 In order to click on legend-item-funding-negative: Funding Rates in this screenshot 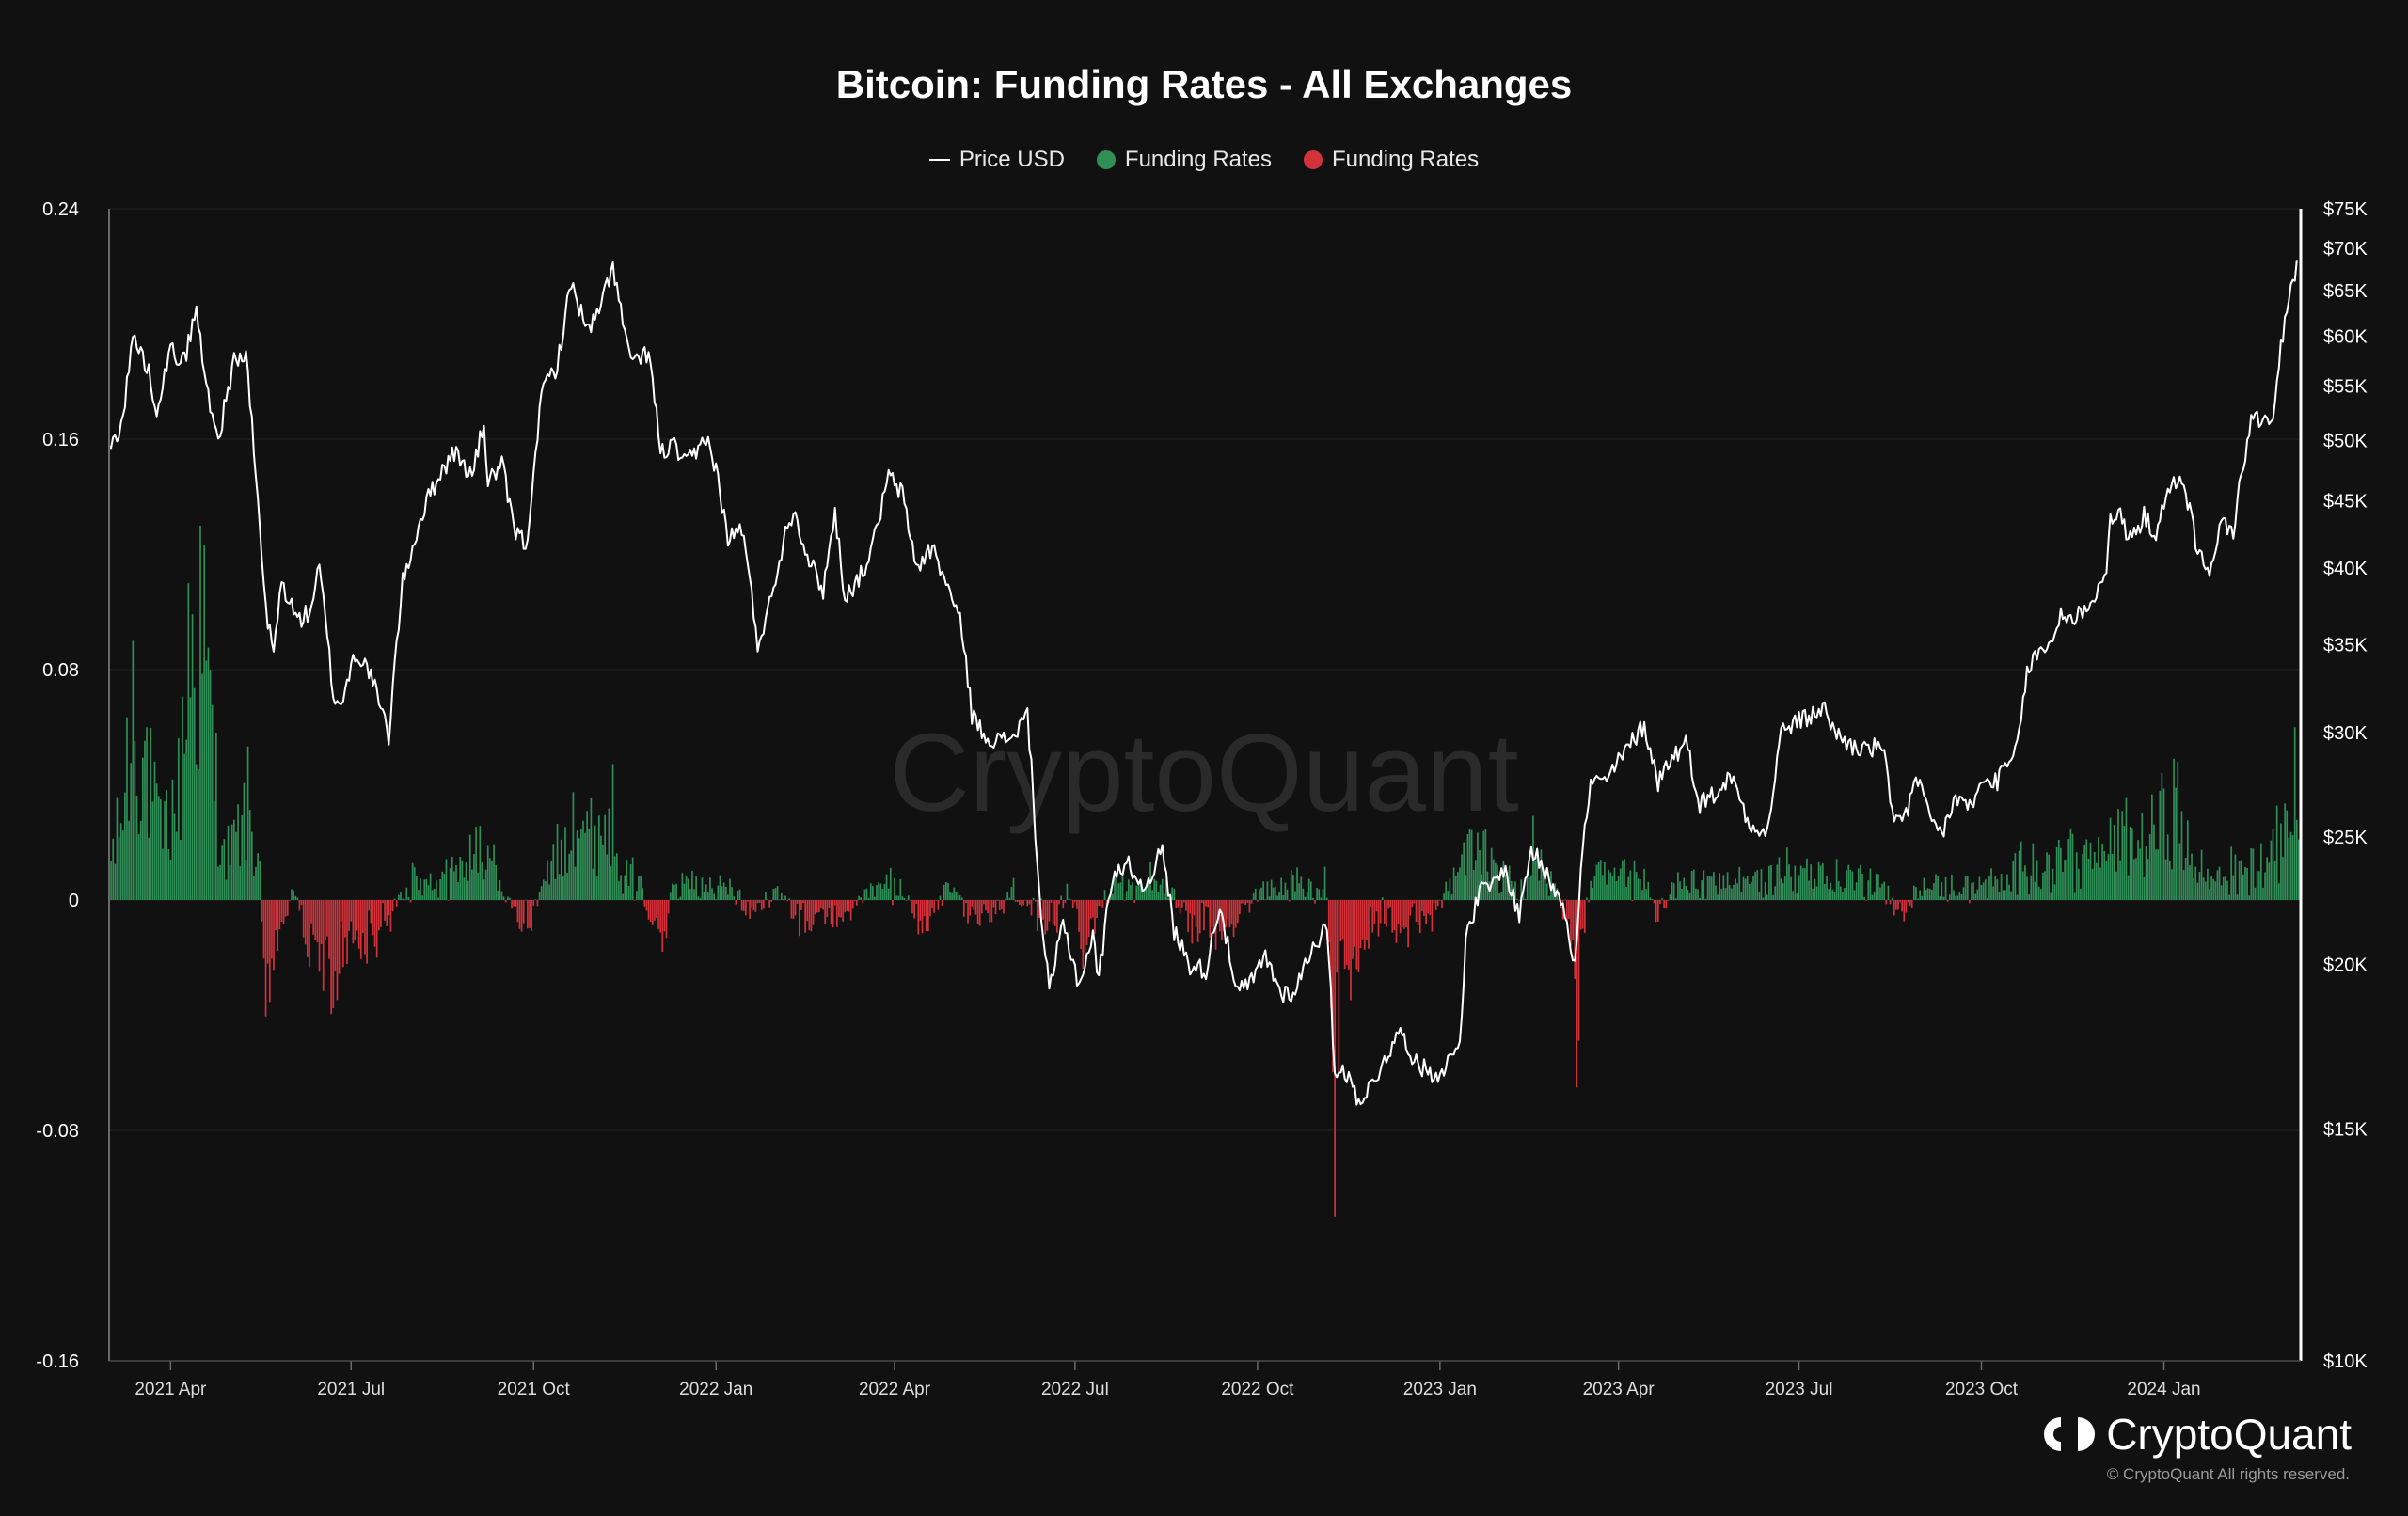, I will do `click(1392, 160)`.